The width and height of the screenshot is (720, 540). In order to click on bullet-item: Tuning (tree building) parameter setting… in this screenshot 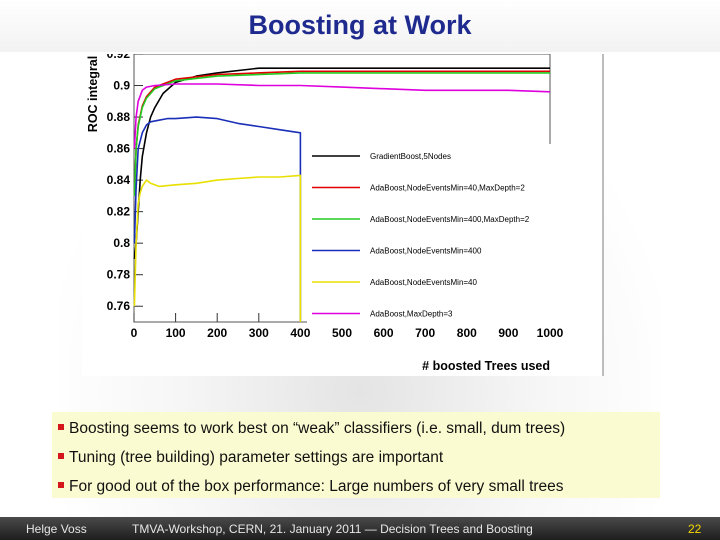, I will do `click(250, 458)`.